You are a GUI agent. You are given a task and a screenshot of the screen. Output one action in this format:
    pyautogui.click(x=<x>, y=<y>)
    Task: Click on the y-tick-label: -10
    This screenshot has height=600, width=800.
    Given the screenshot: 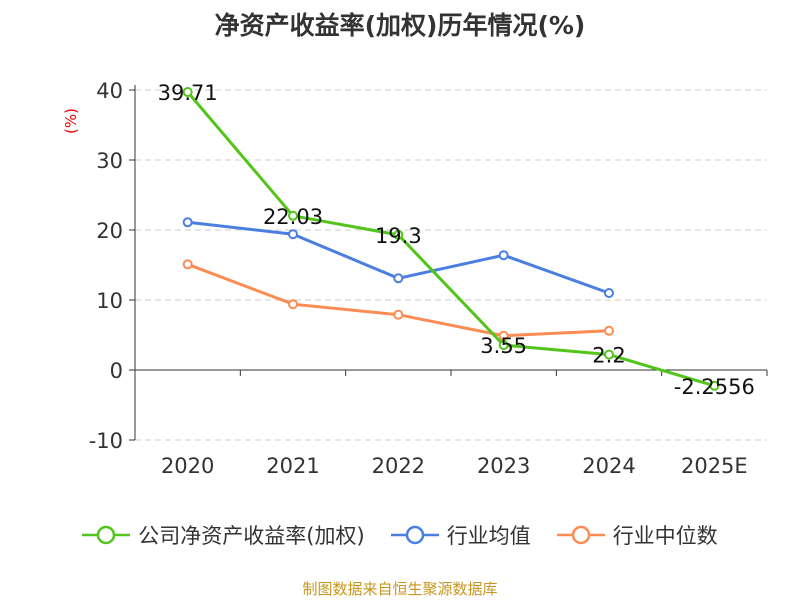 What is the action you would take?
    pyautogui.click(x=106, y=441)
    